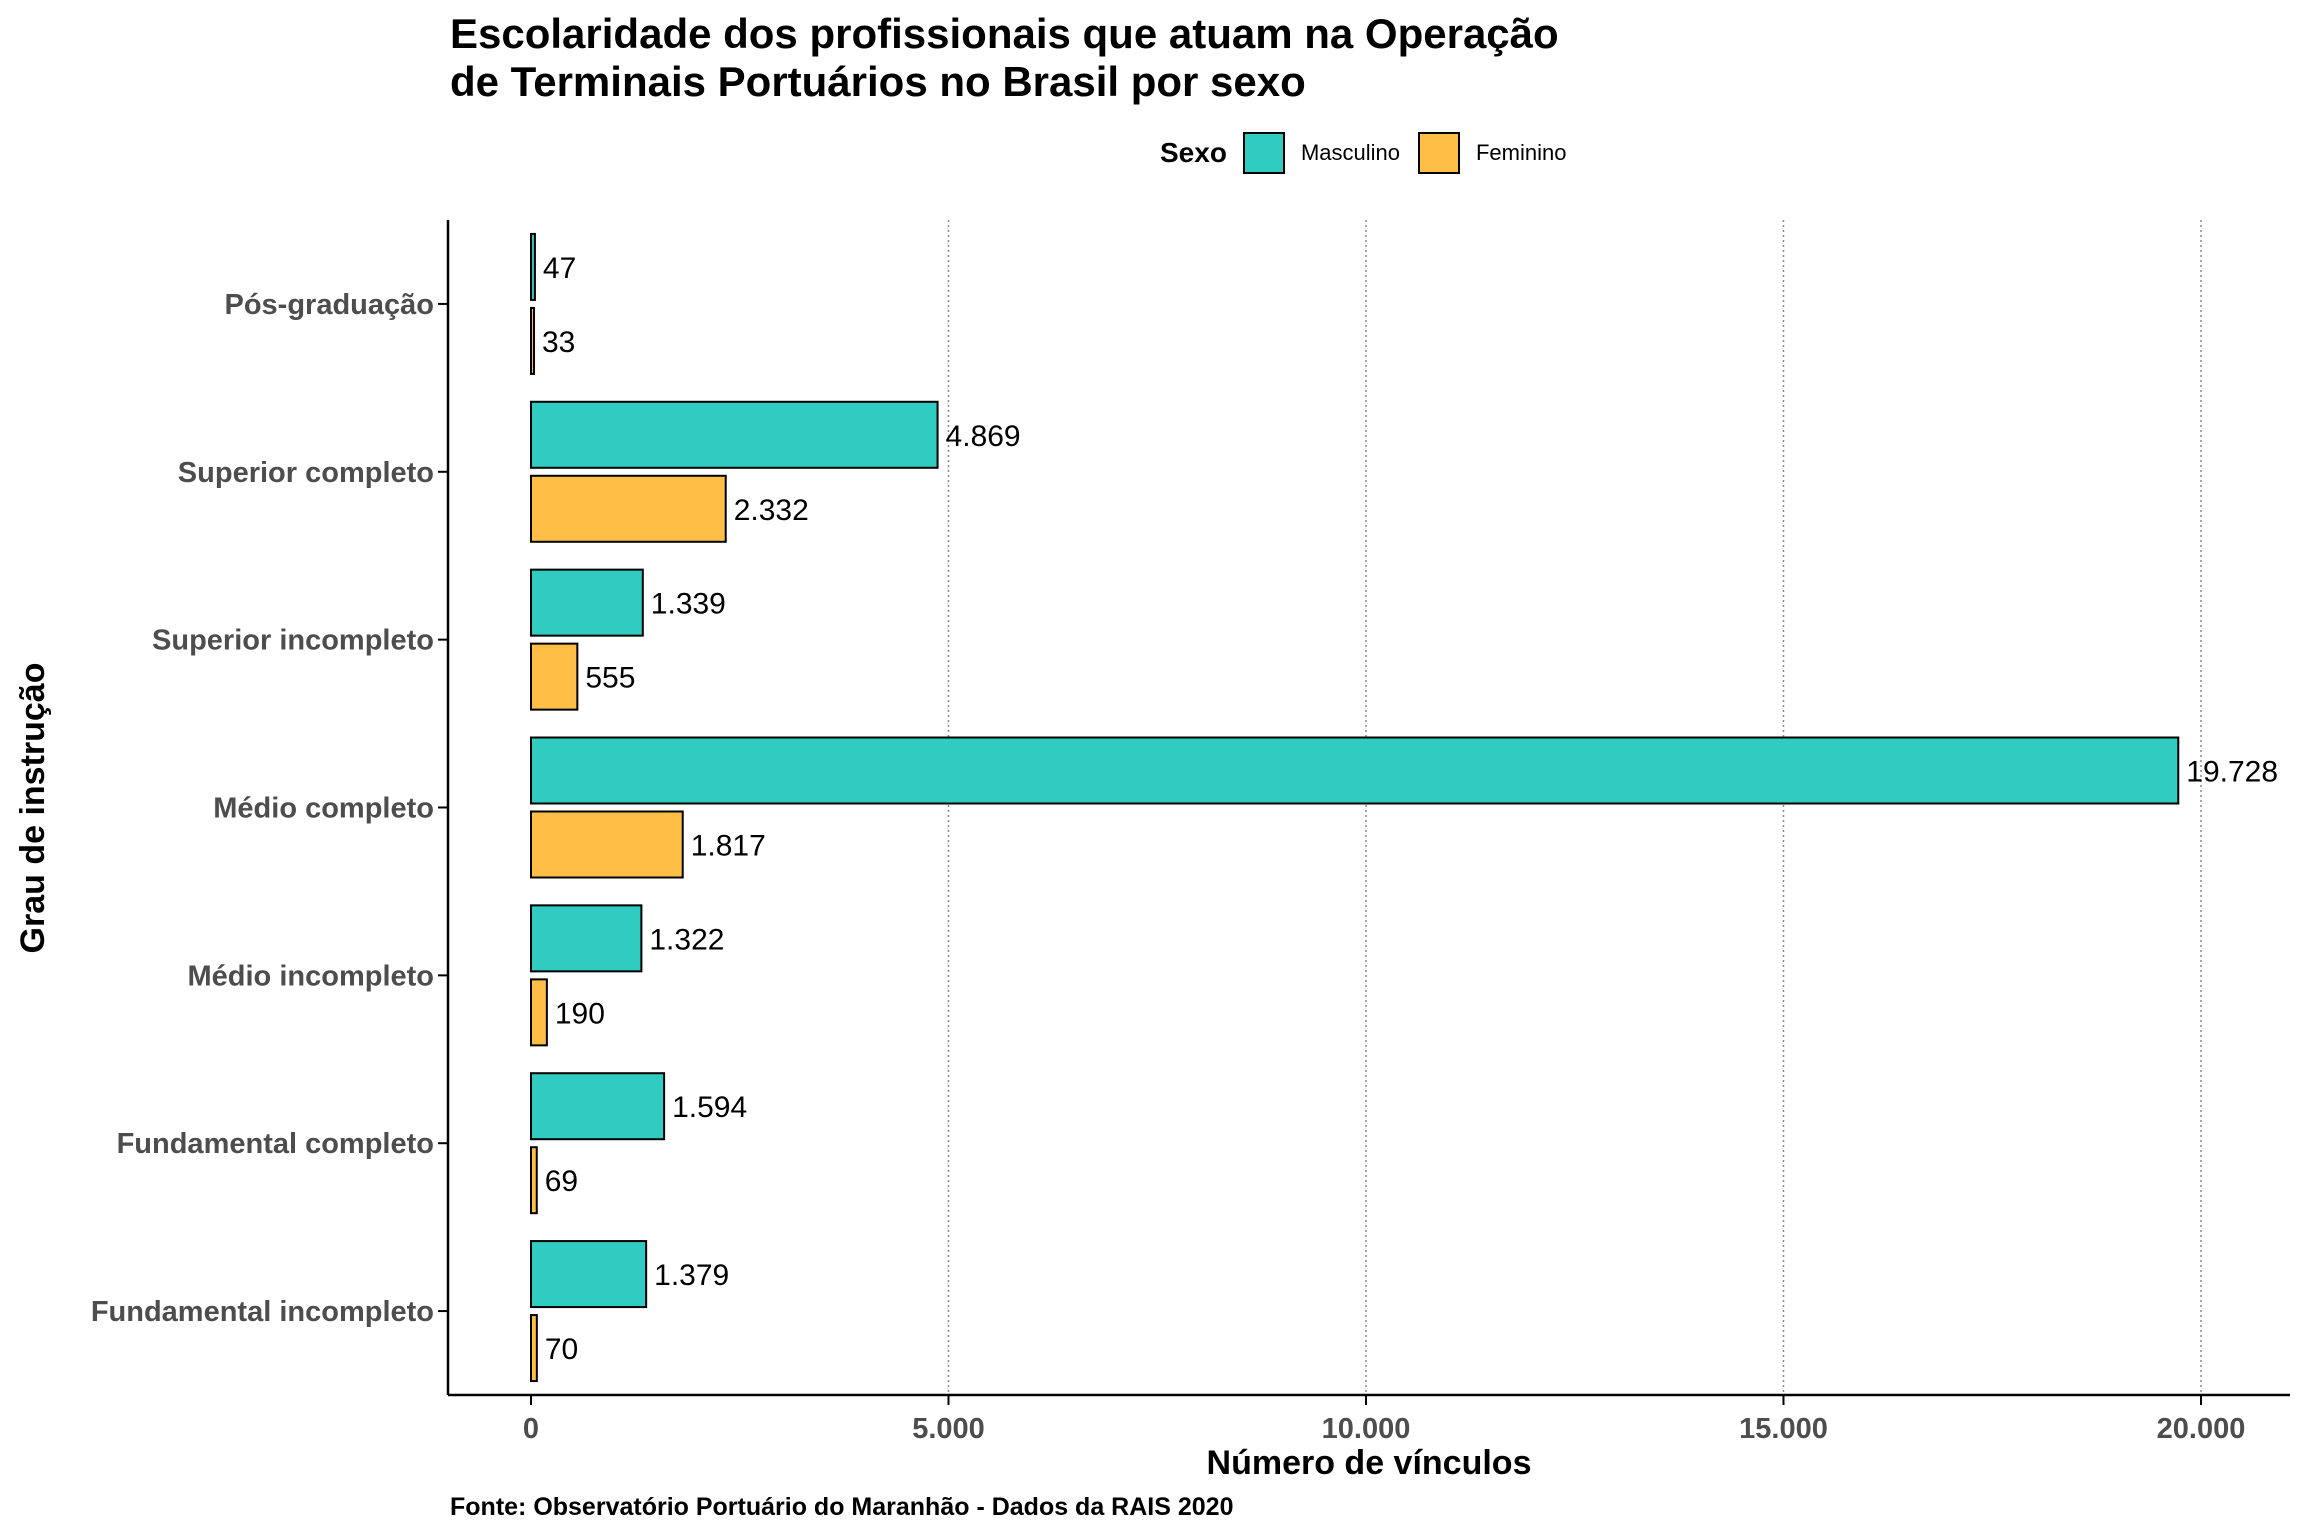 The image size is (2304, 1536). Describe the element at coordinates (1438, 153) in the screenshot. I see `legend-key-feminino` at that location.